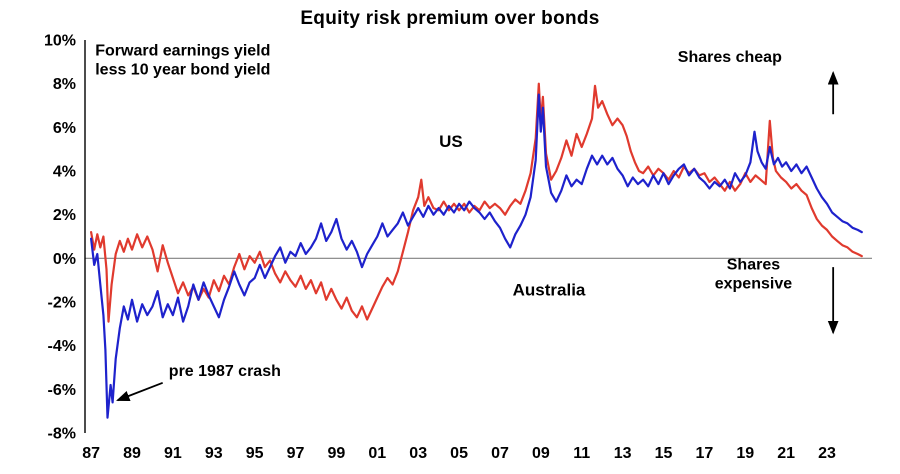  I want to click on y-tick-label: 4%, so click(64, 172).